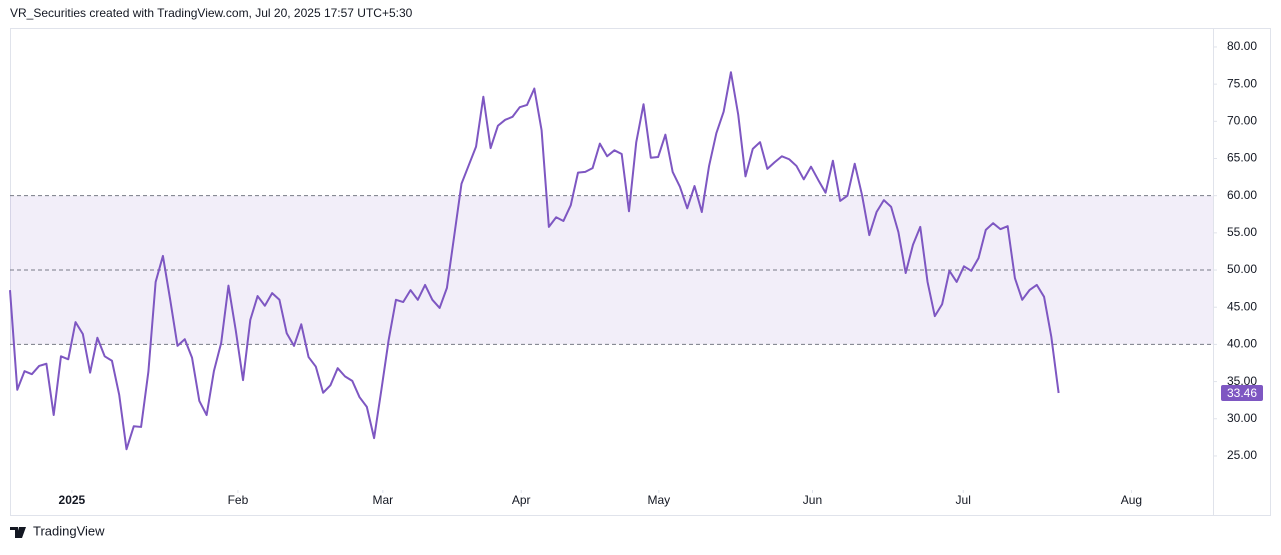  What do you see at coordinates (1242, 269) in the screenshot?
I see `y-tick-label: 50.00` at bounding box center [1242, 269].